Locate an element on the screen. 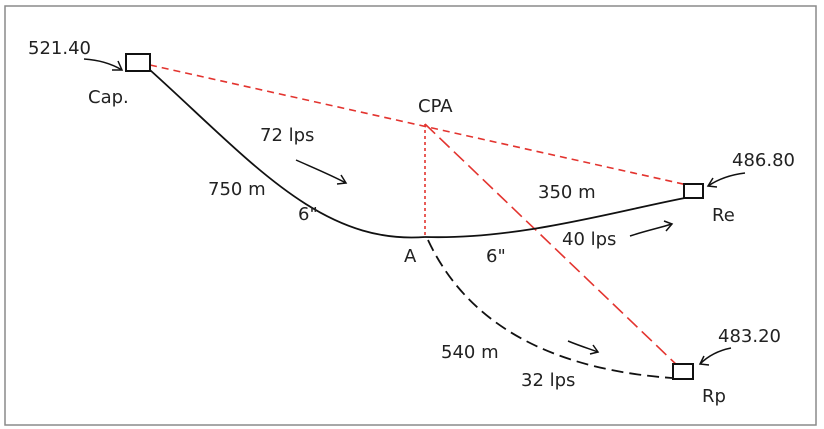 This screenshot has width=824, height=429. pipe-a-re is located at coordinates (557, 217).